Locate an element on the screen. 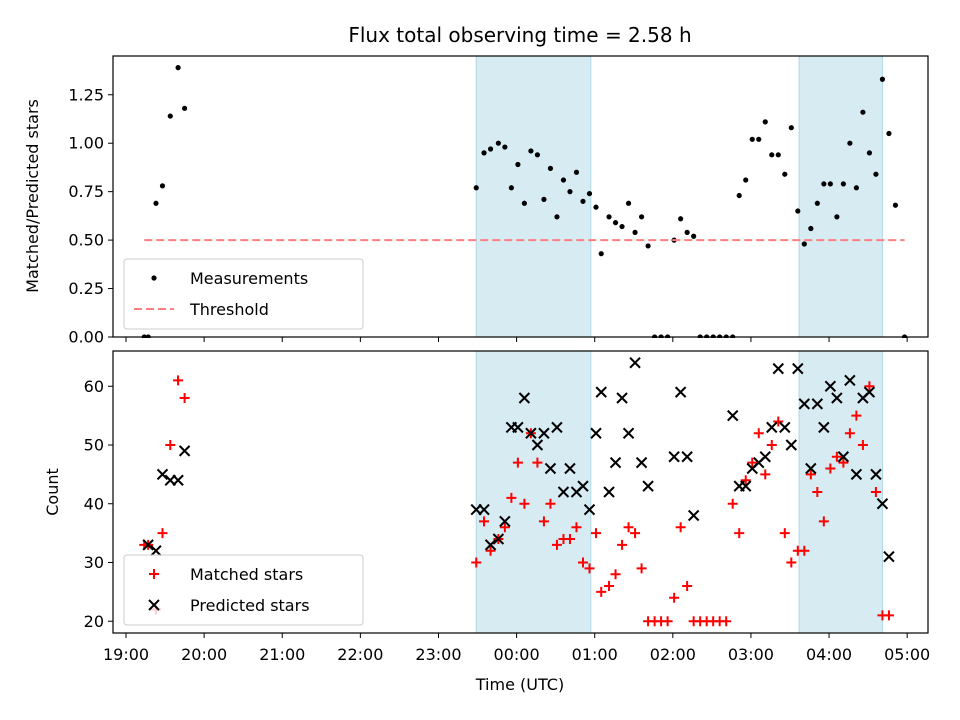  bottom-y-axis-label: Count is located at coordinates (52, 492).